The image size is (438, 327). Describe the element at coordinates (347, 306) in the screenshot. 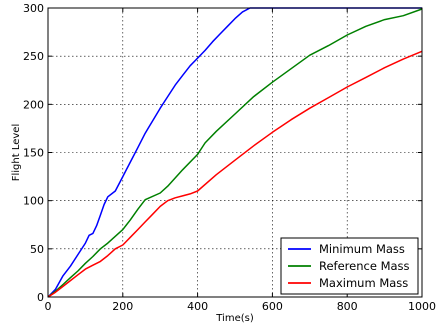

I see `x-tick-label: 800` at that location.